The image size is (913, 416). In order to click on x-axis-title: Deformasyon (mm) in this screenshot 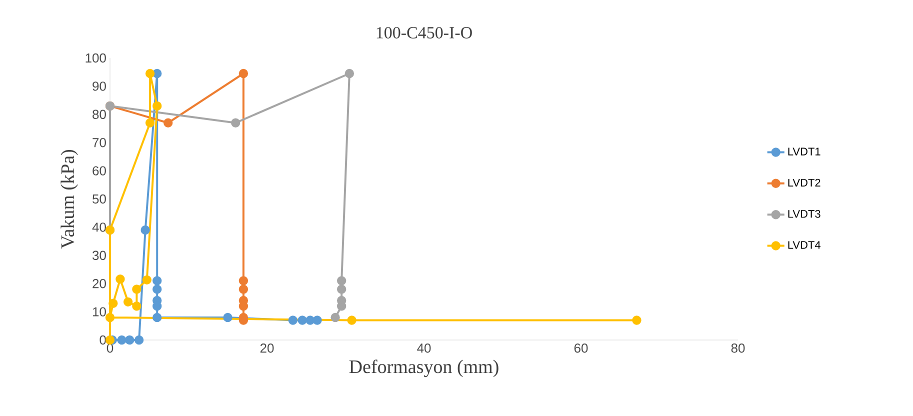, I will do `click(423, 369)`.